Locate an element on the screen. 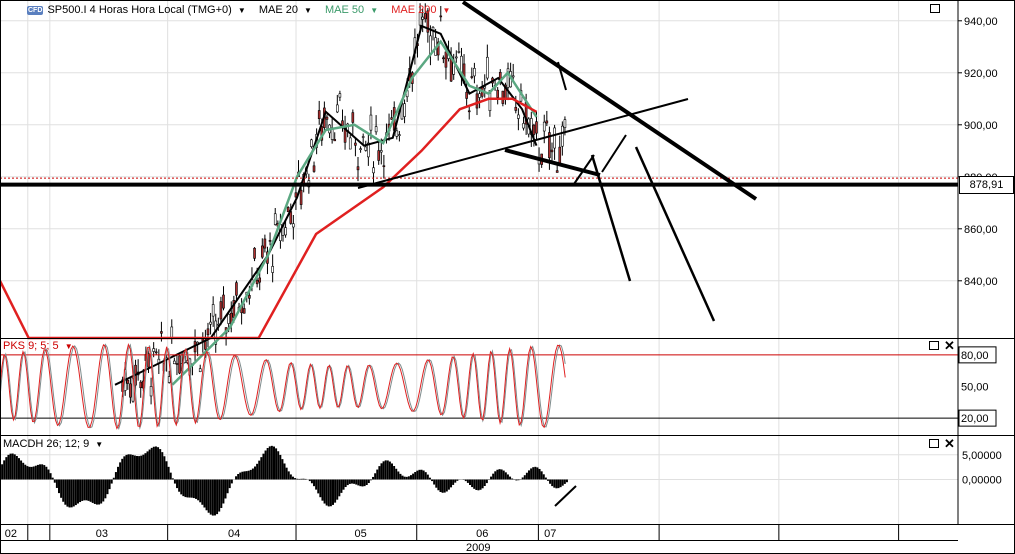 The image size is (1015, 554). macd-legend: MACDH 26; 12; 9 ▼ is located at coordinates (58, 444).